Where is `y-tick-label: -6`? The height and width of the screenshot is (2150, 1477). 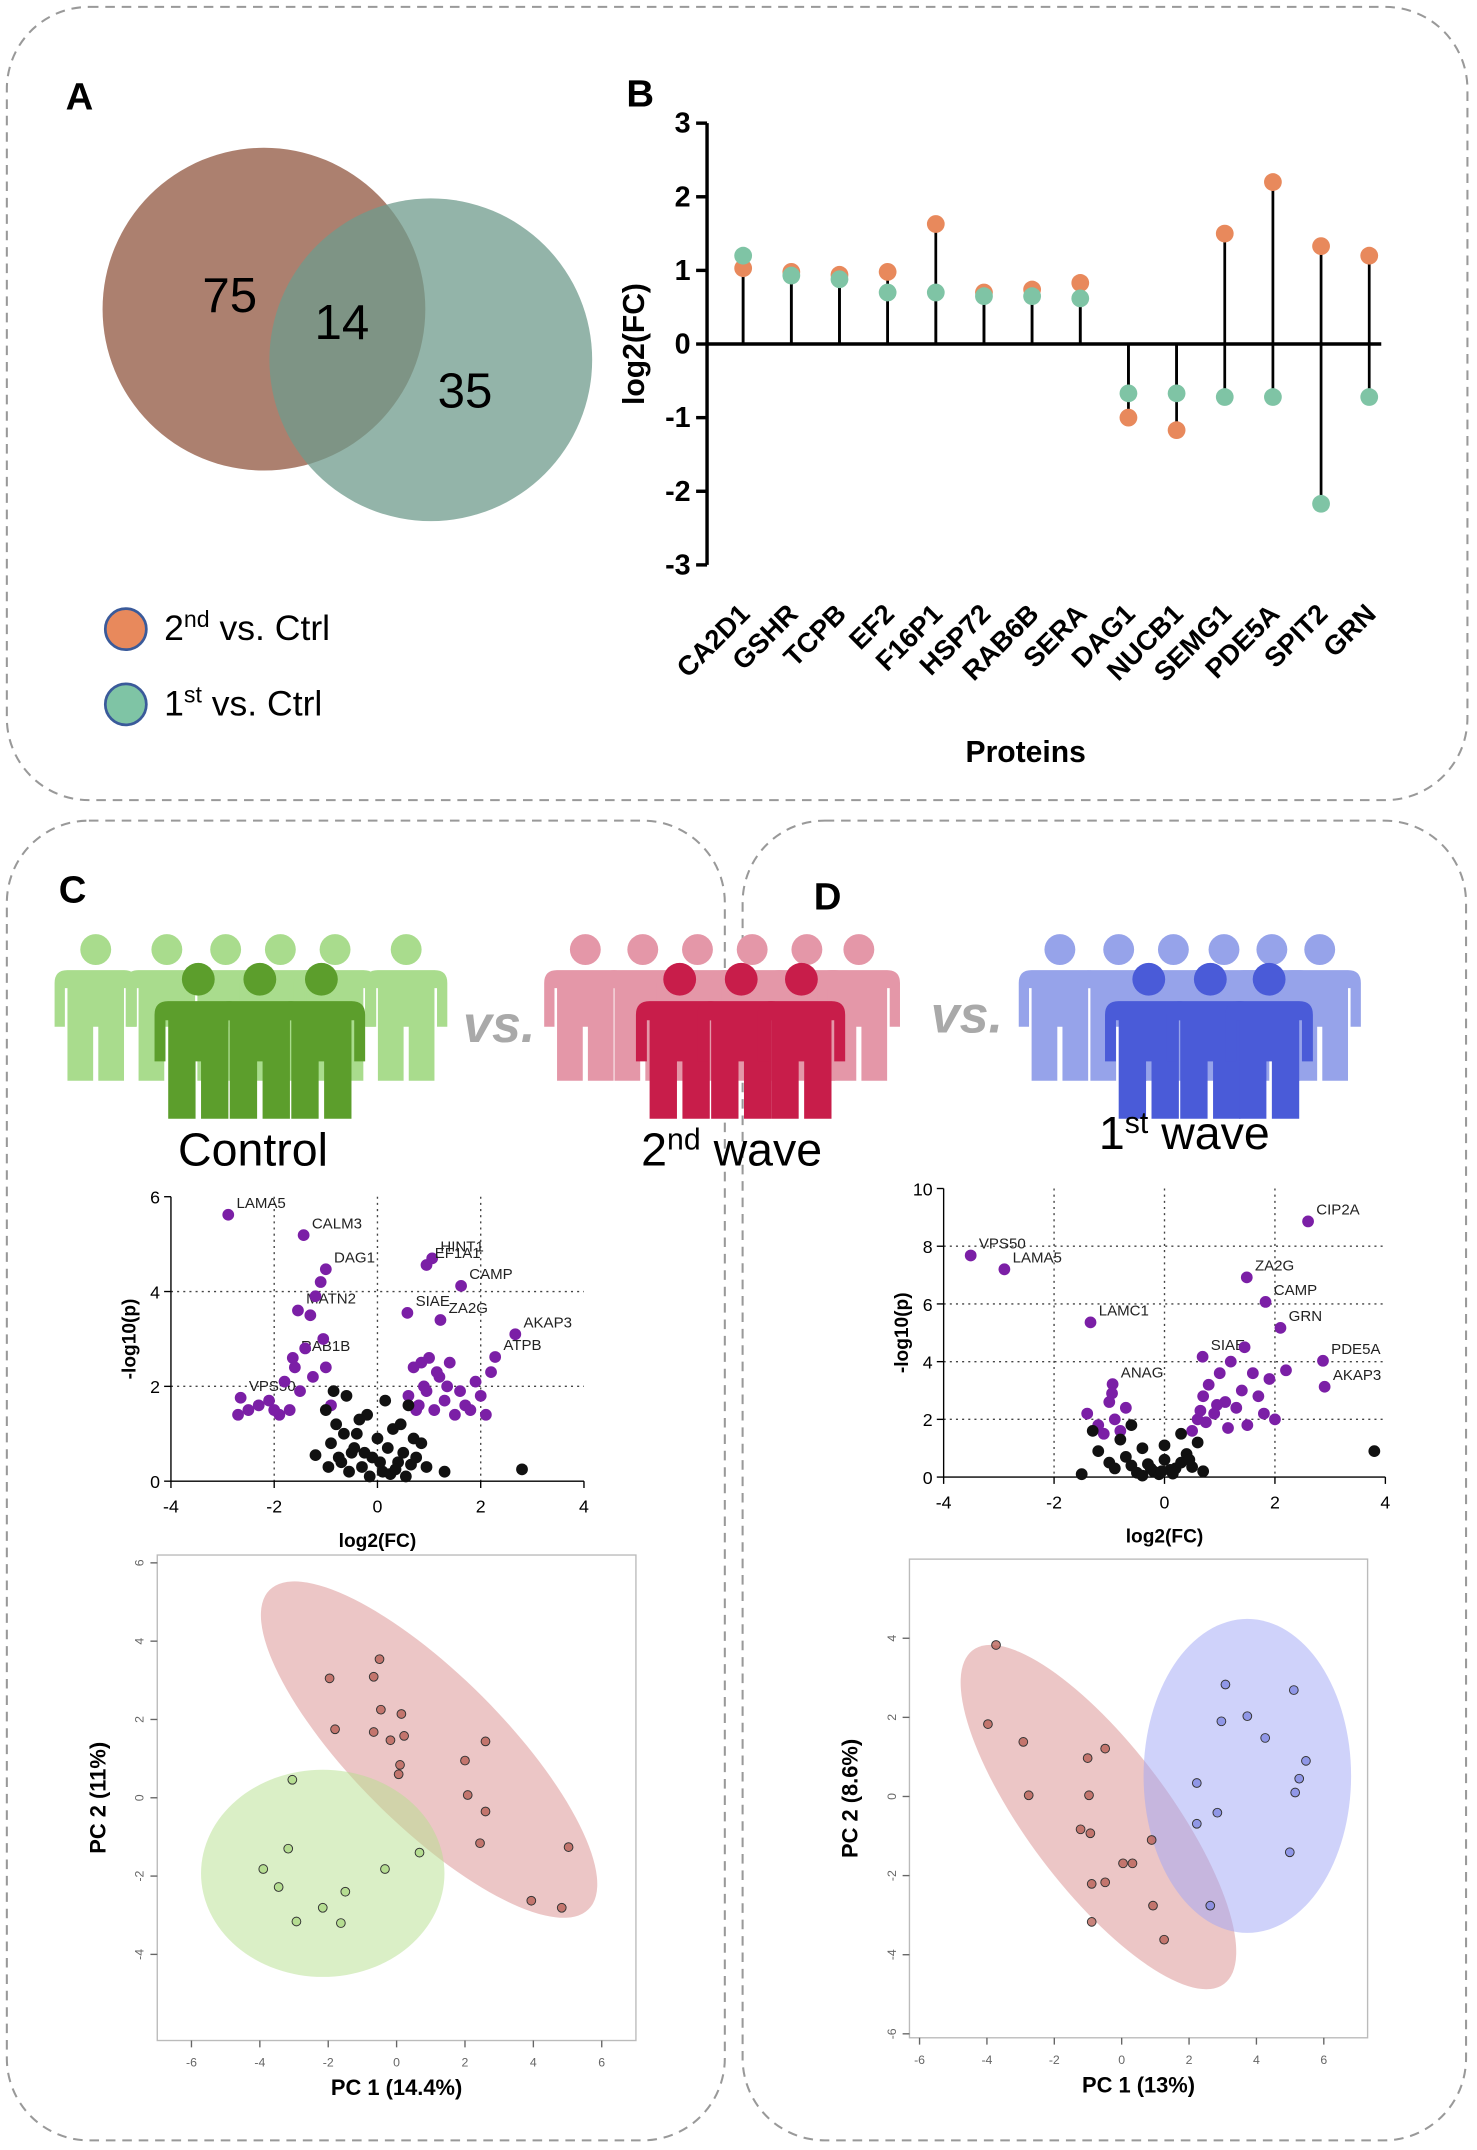 y-tick-label: -6 is located at coordinates (892, 2033).